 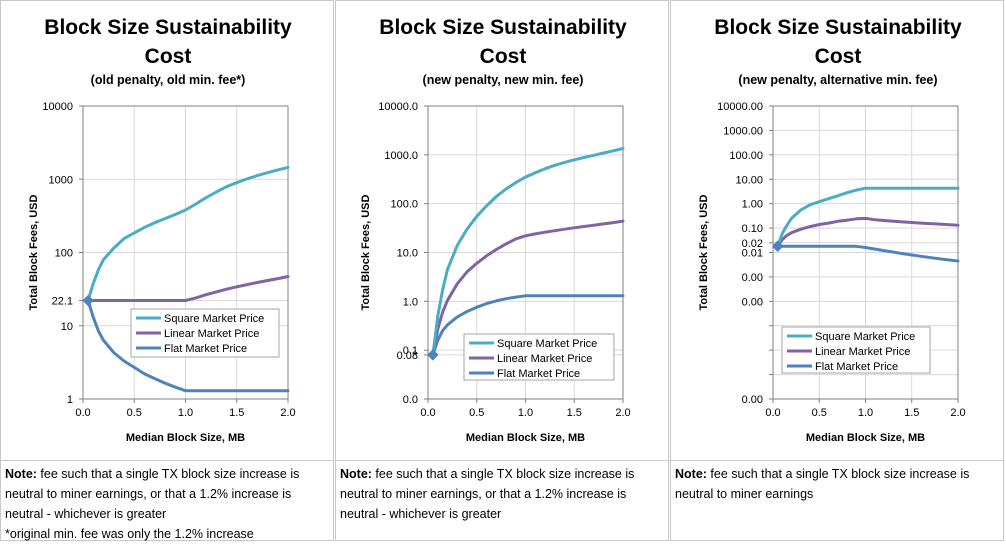 What do you see at coordinates (740, 107) in the screenshot?
I see `y-tick-label: 10000.00` at bounding box center [740, 107].